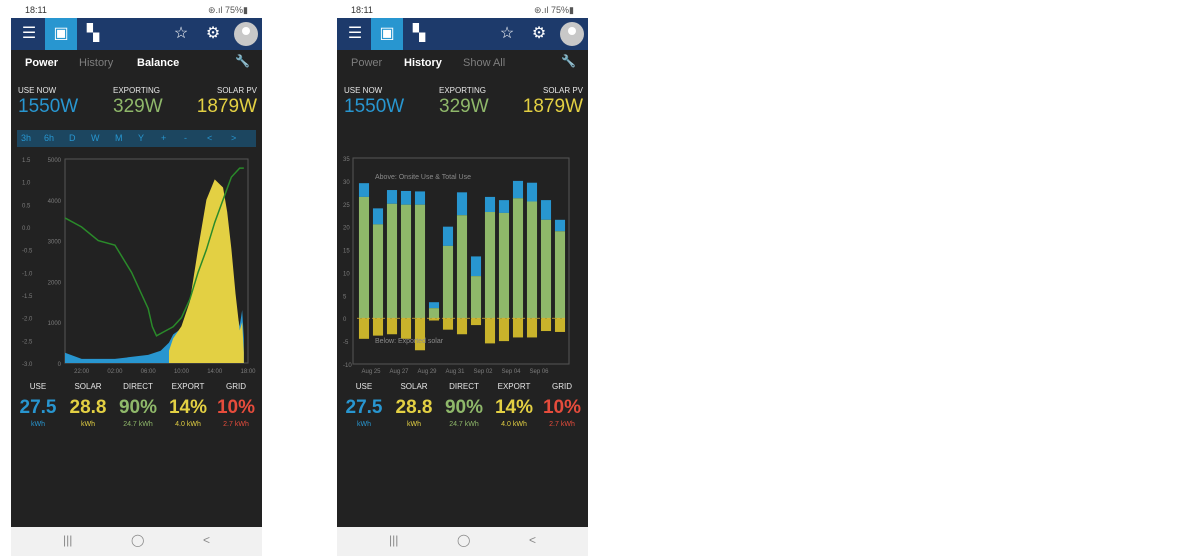  Describe the element at coordinates (26, 138) in the screenshot. I see `range-3h-button: 3h` at that location.